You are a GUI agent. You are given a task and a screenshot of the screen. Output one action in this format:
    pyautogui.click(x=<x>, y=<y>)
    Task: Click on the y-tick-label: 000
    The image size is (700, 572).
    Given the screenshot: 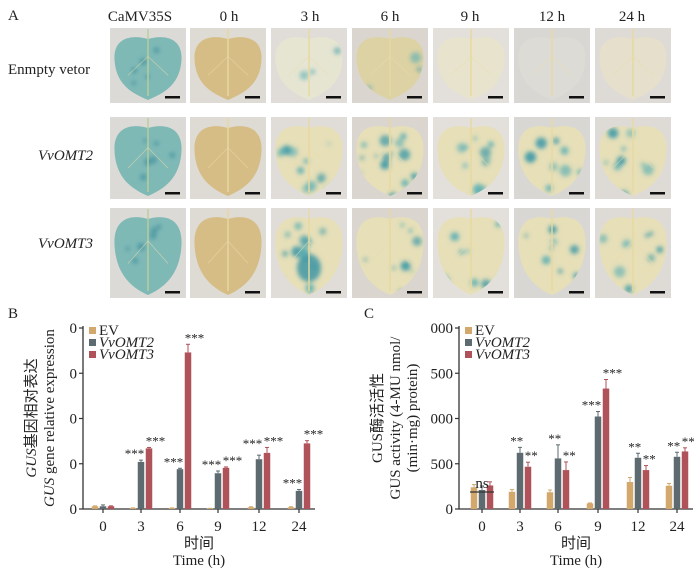 What is the action you would take?
    pyautogui.click(x=442, y=420)
    